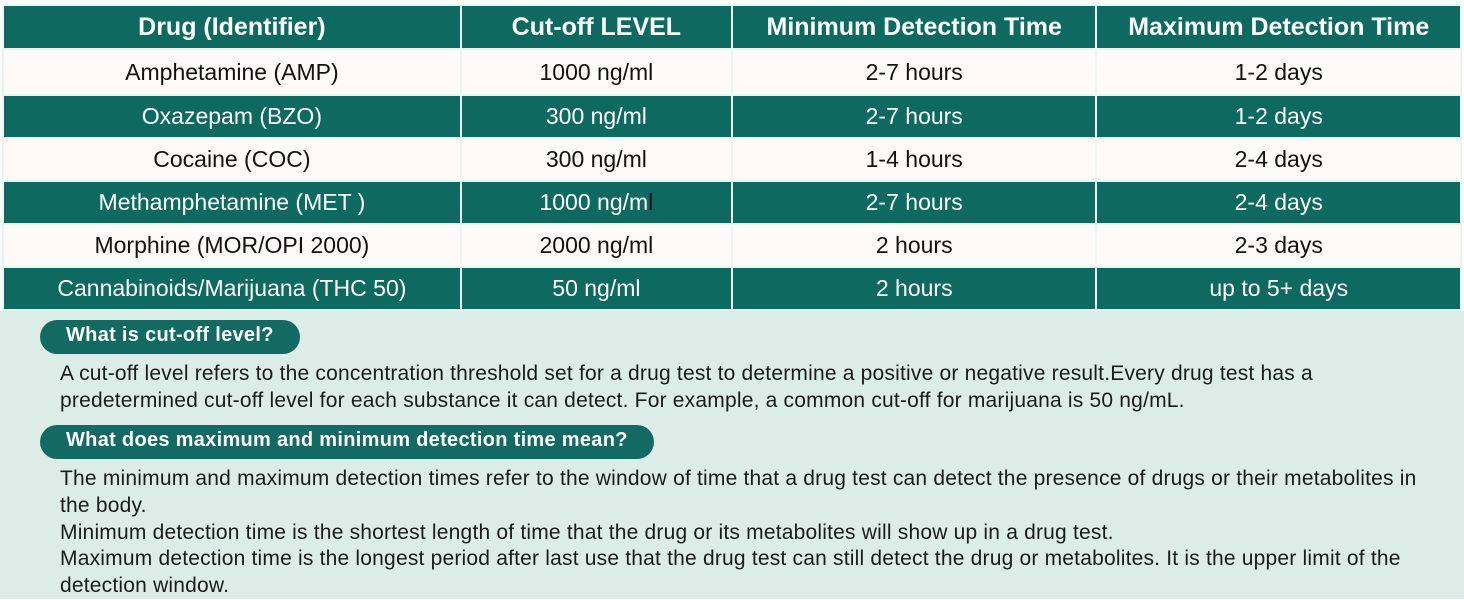 The image size is (1464, 600). I want to click on drug-cell: Oxazepam (BZO), so click(232, 116).